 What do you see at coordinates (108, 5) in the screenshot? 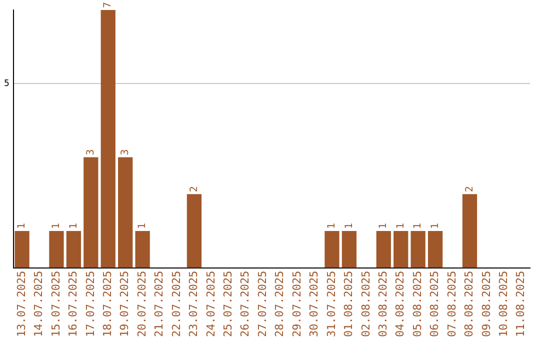
I see `data-label: 7` at bounding box center [108, 5].